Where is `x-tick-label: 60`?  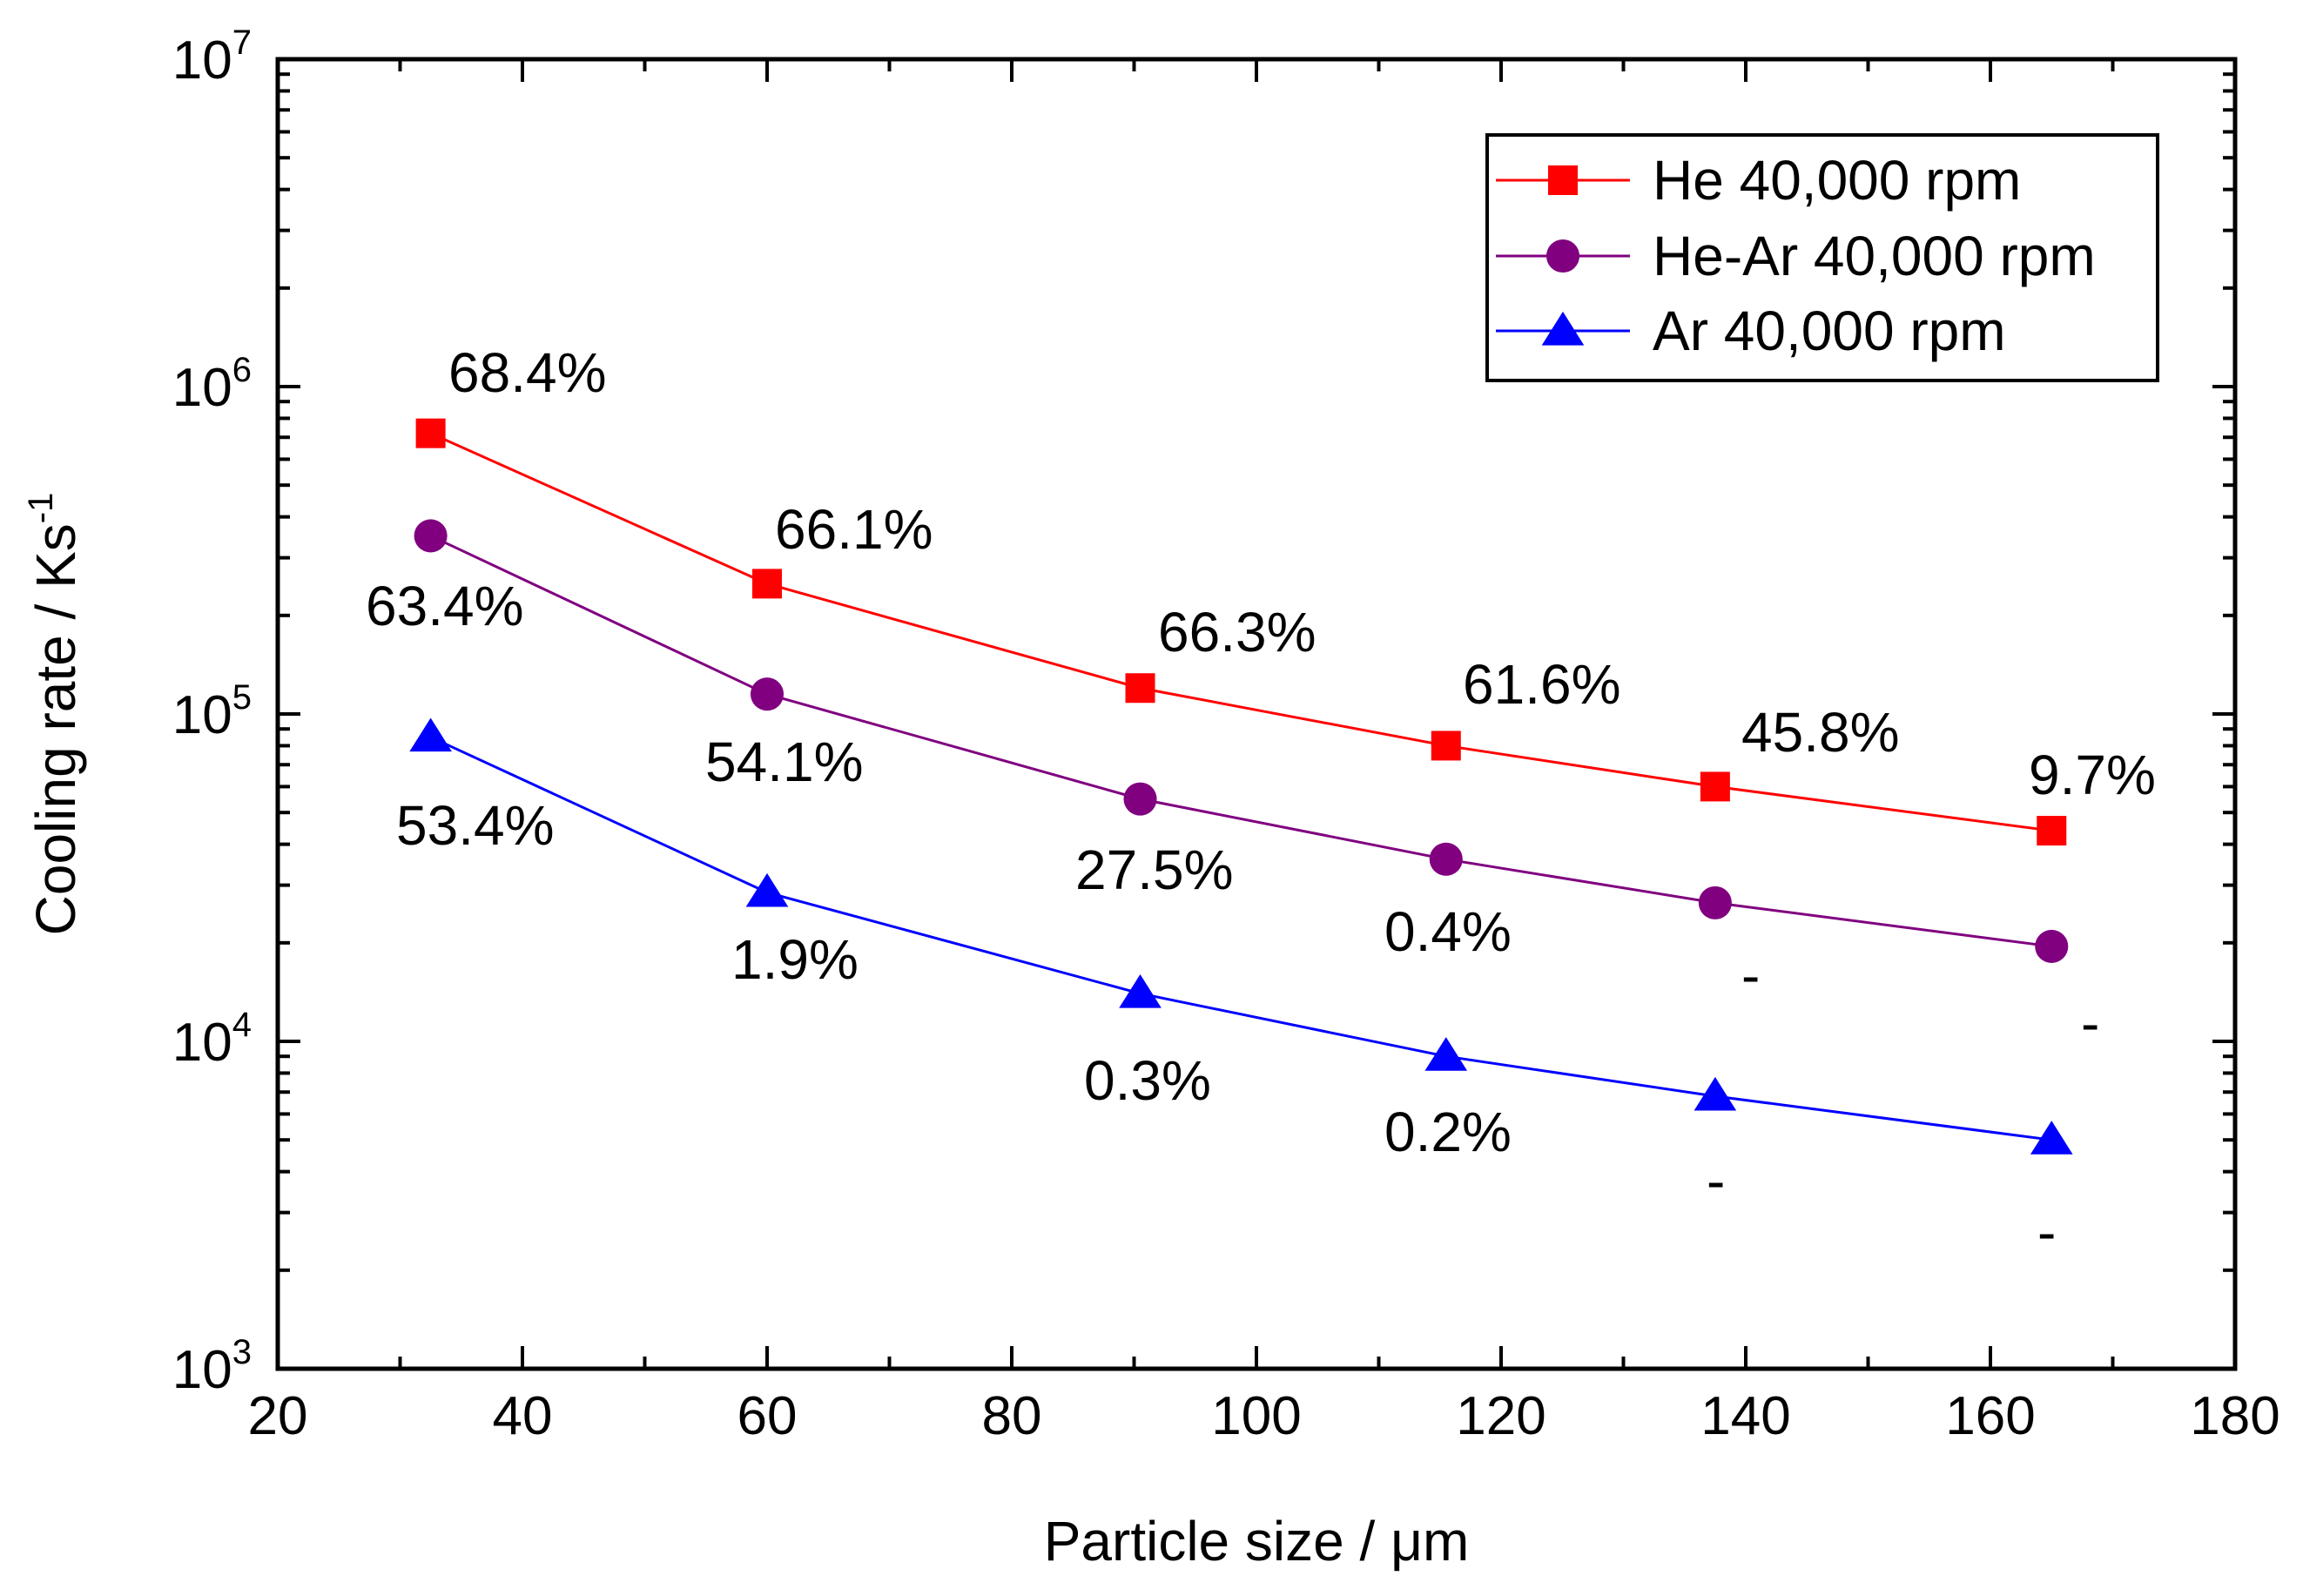
x-tick-label: 60 is located at coordinates (767, 1416).